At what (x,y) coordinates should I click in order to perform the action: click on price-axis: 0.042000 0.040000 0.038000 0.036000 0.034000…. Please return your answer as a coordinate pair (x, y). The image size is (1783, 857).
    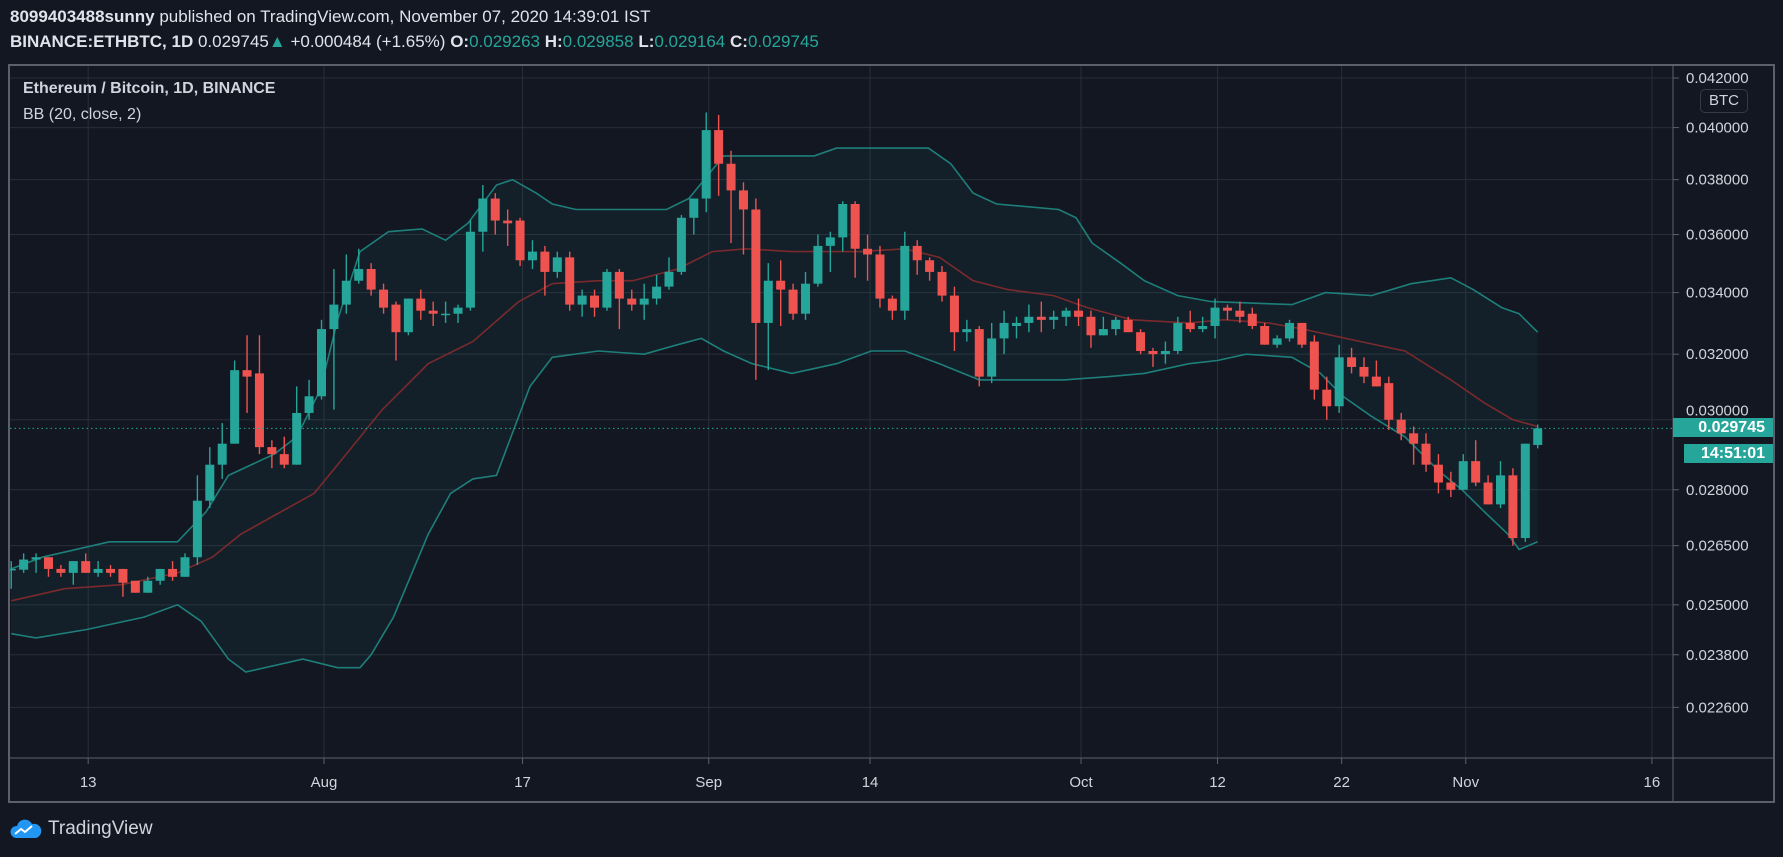
    Looking at the image, I should click on (1711, 393).